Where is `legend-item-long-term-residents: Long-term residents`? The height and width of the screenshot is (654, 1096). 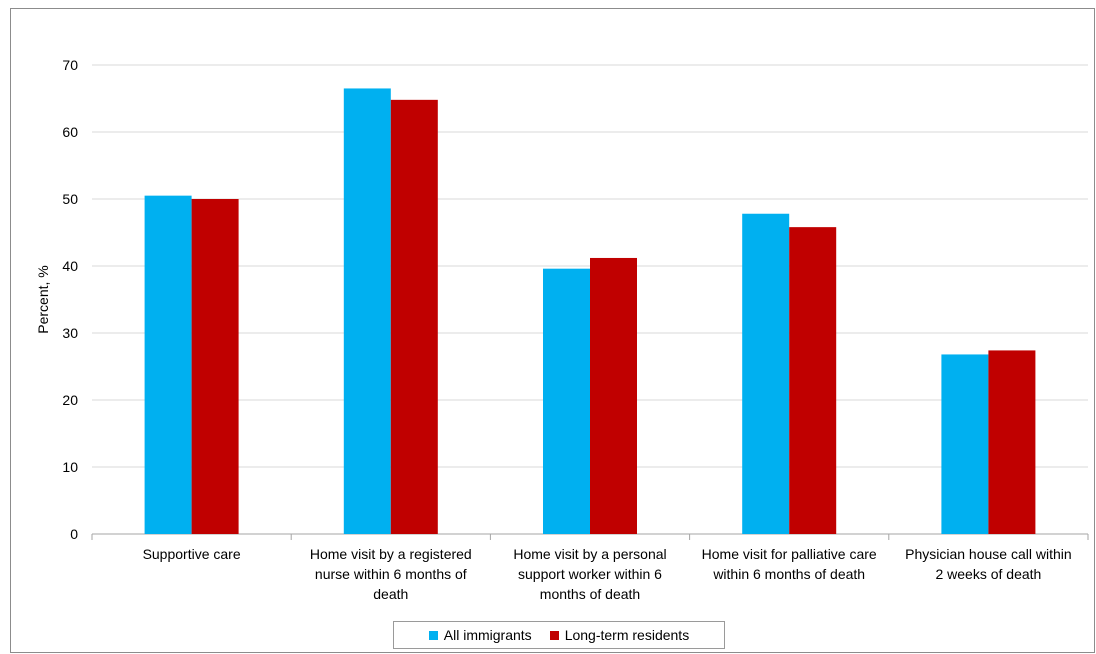
legend-item-long-term-residents: Long-term residents is located at coordinates (619, 635).